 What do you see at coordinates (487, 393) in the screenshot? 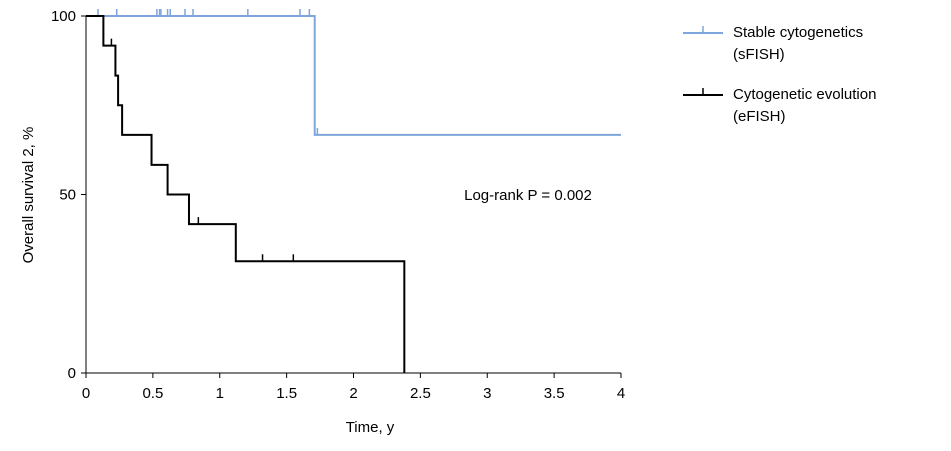
I see `x-tick-label: 3` at bounding box center [487, 393].